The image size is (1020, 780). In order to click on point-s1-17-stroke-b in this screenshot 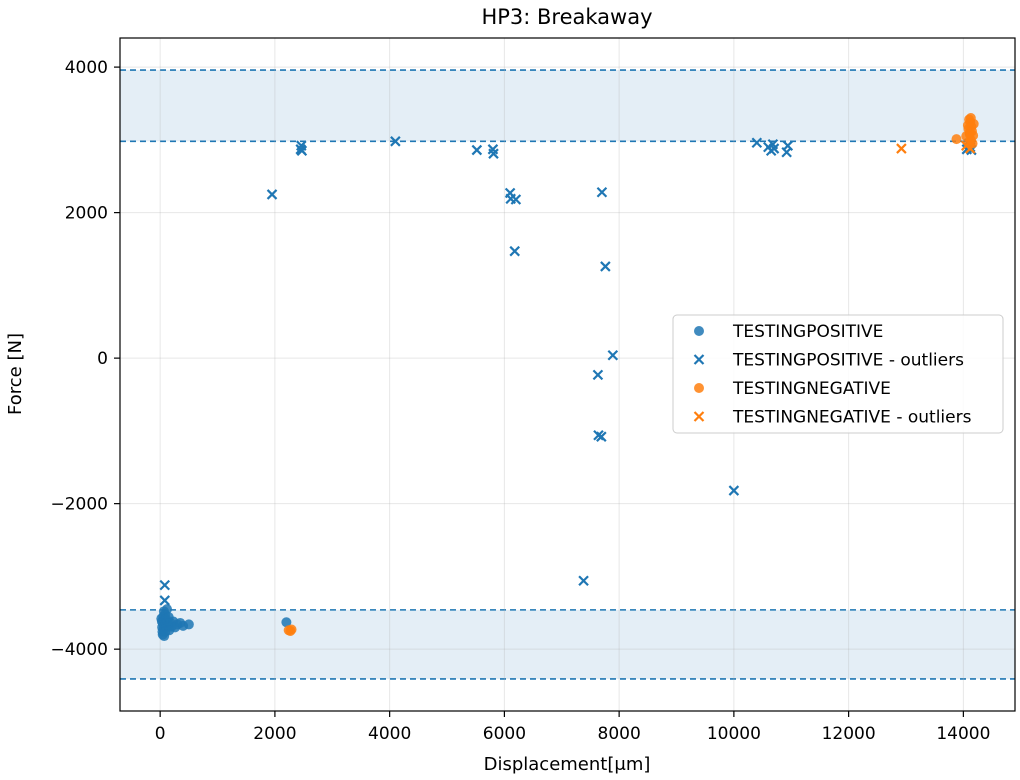, I will do `click(601, 436)`.